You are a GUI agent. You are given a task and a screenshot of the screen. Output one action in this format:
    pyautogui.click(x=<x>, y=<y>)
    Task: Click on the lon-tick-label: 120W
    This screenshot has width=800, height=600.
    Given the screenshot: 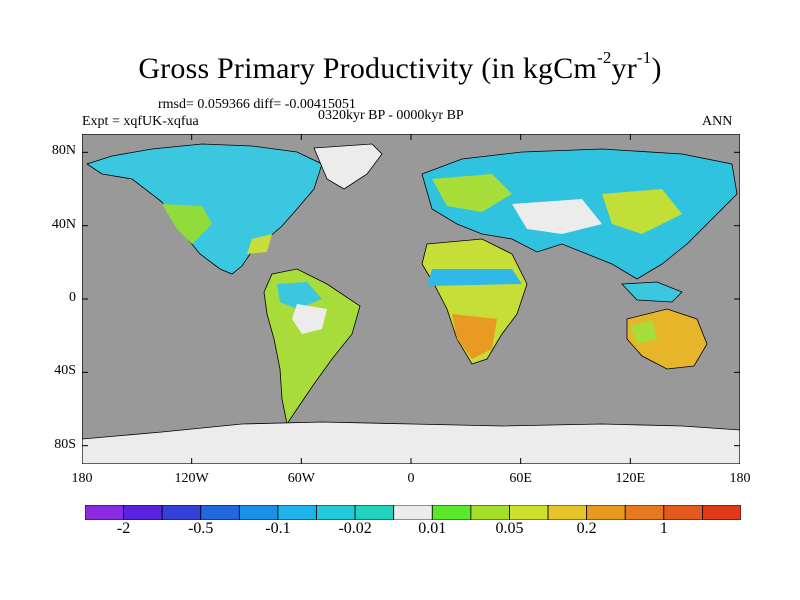 What is the action you would take?
    pyautogui.click(x=191, y=478)
    